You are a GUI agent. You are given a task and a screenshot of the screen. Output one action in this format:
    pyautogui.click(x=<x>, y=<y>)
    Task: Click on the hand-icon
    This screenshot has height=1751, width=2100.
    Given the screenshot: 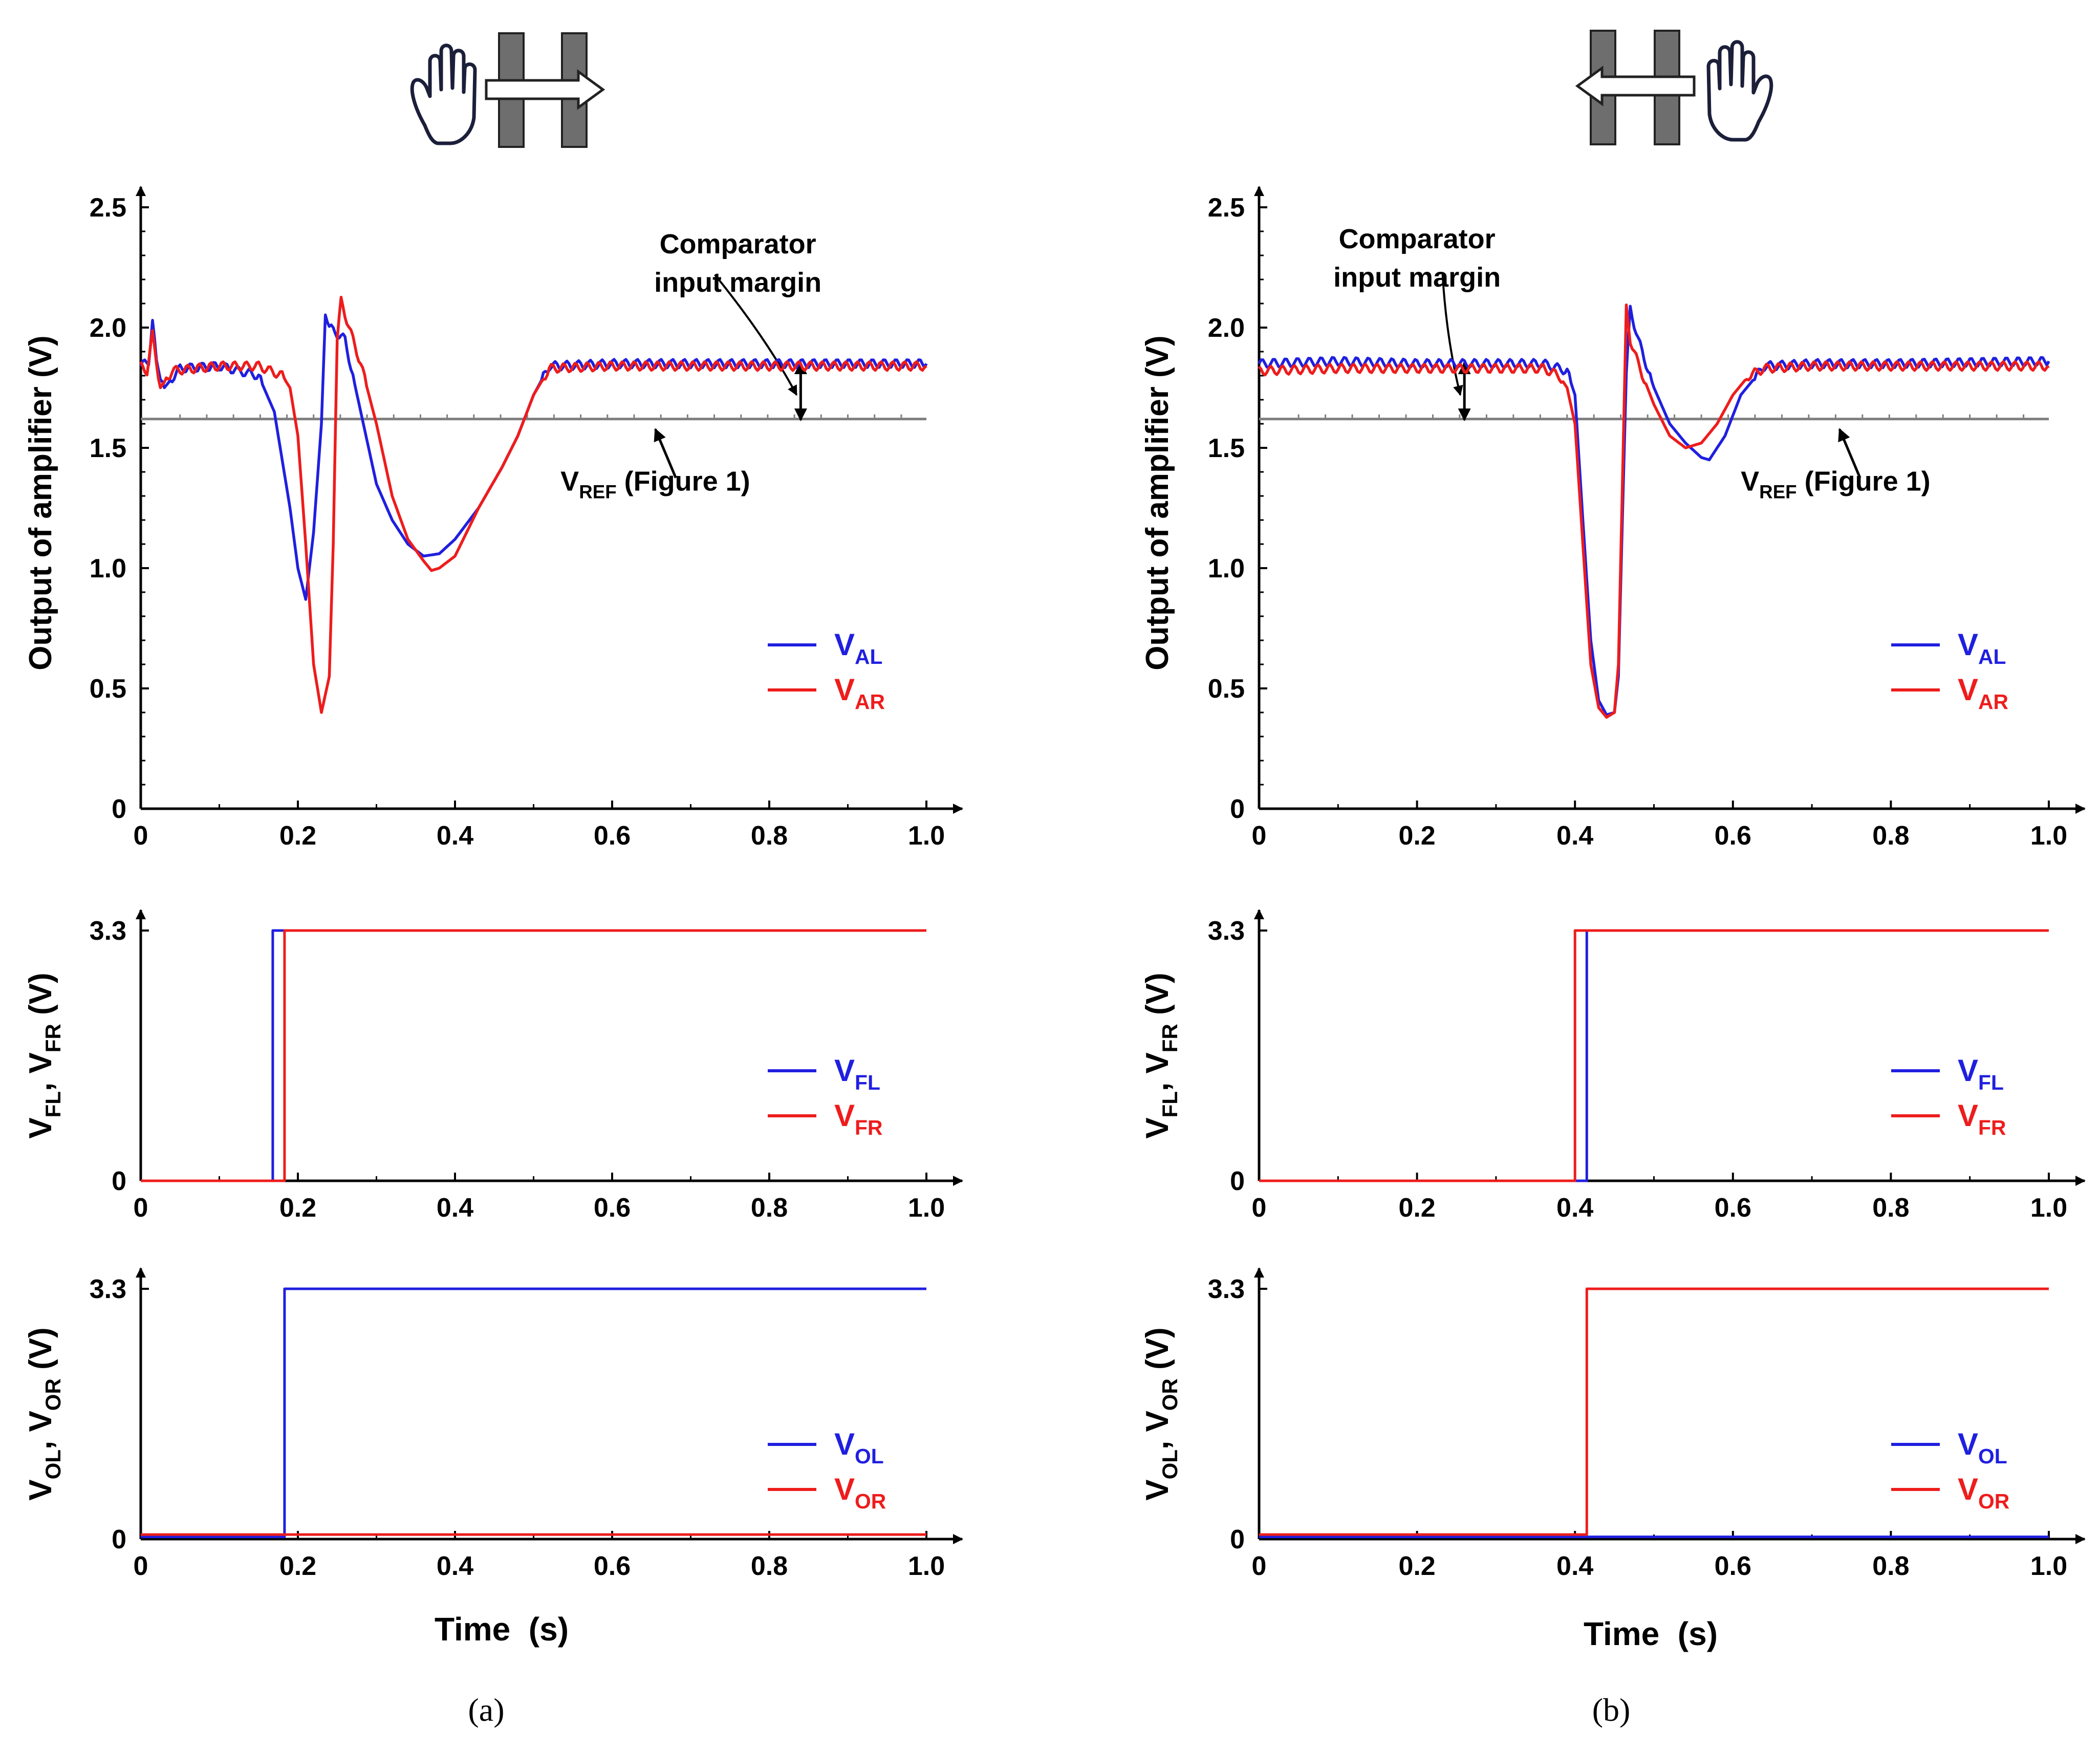 What is the action you would take?
    pyautogui.click(x=1739, y=91)
    